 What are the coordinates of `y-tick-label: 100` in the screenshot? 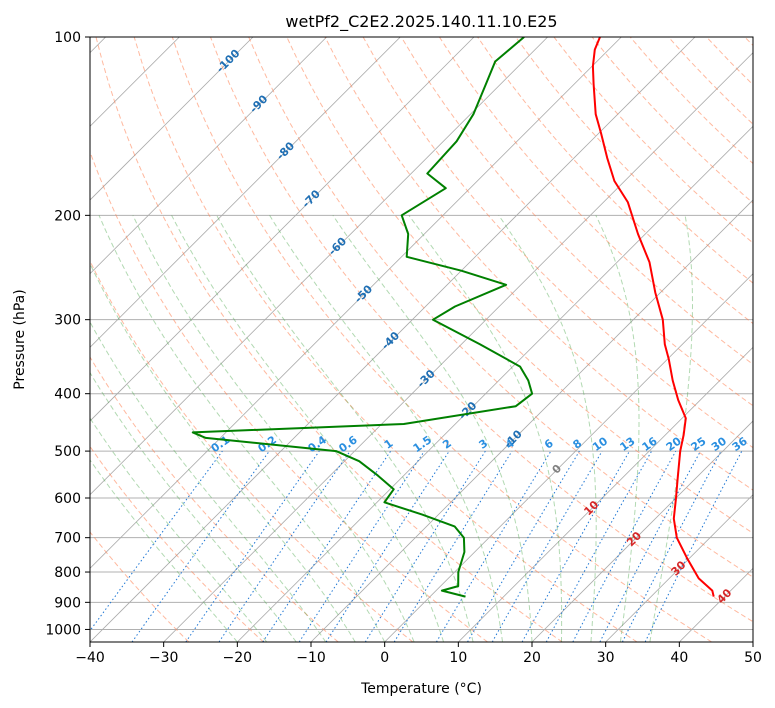 It's located at (67, 38).